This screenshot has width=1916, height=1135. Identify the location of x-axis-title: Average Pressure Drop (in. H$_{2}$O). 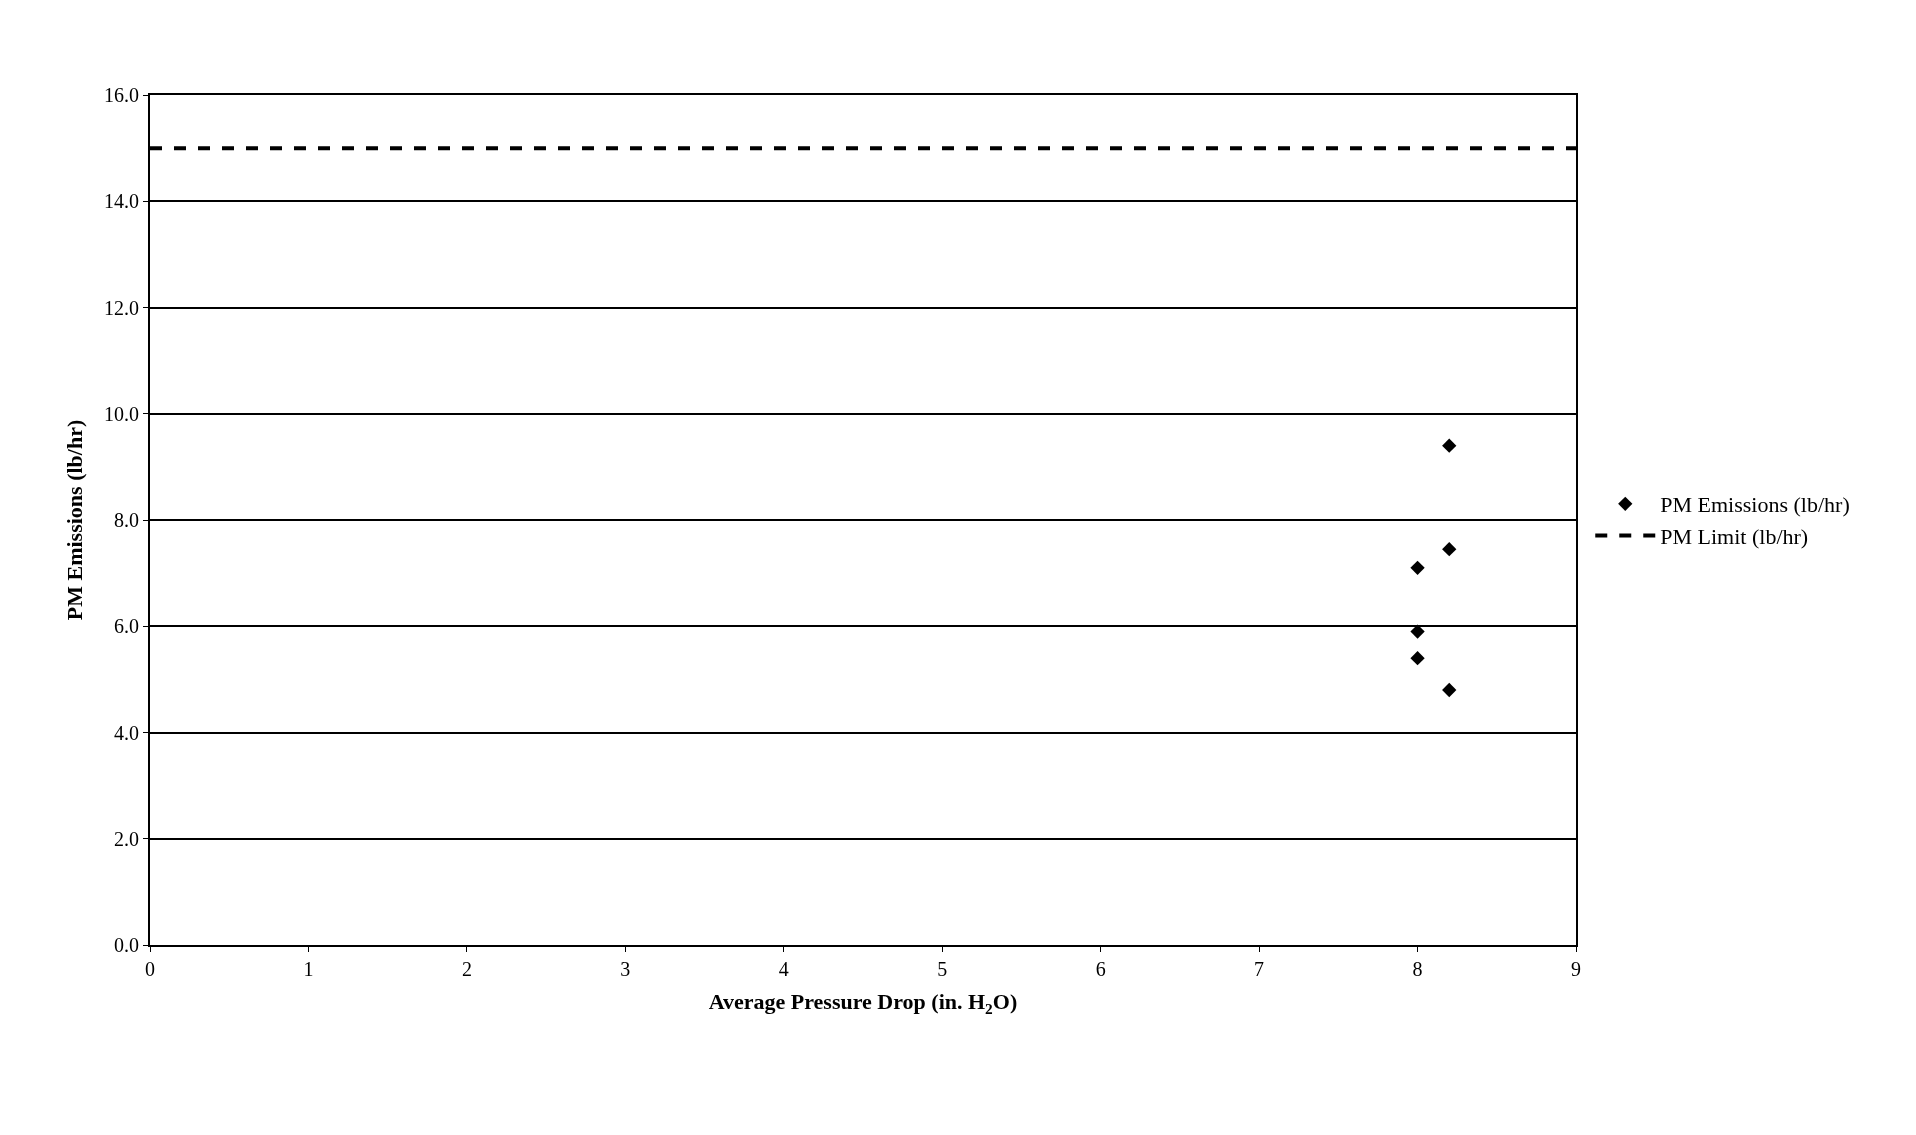
(863, 1003).